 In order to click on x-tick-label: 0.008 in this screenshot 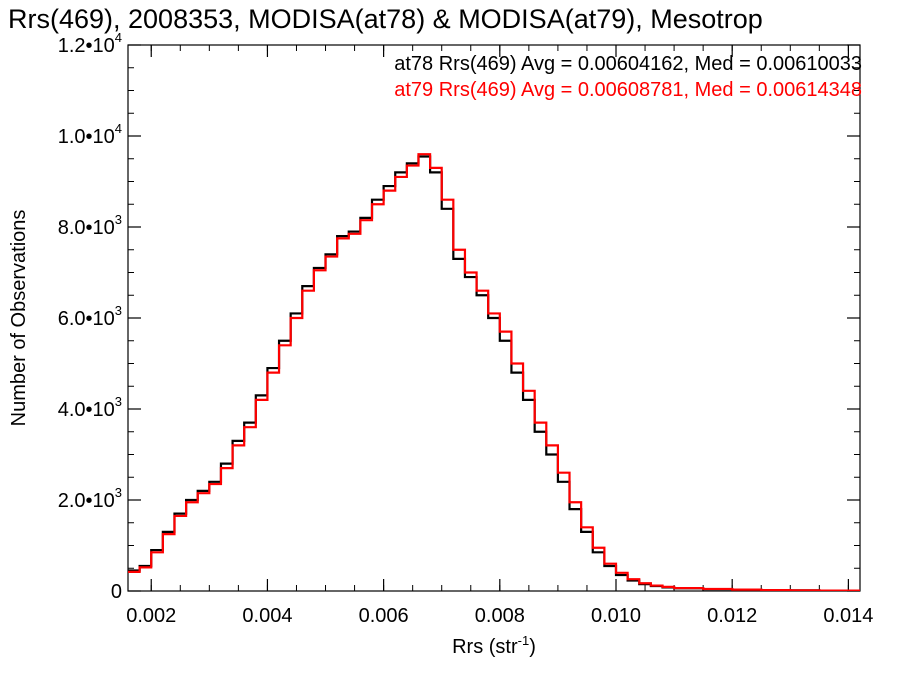, I will do `click(500, 616)`.